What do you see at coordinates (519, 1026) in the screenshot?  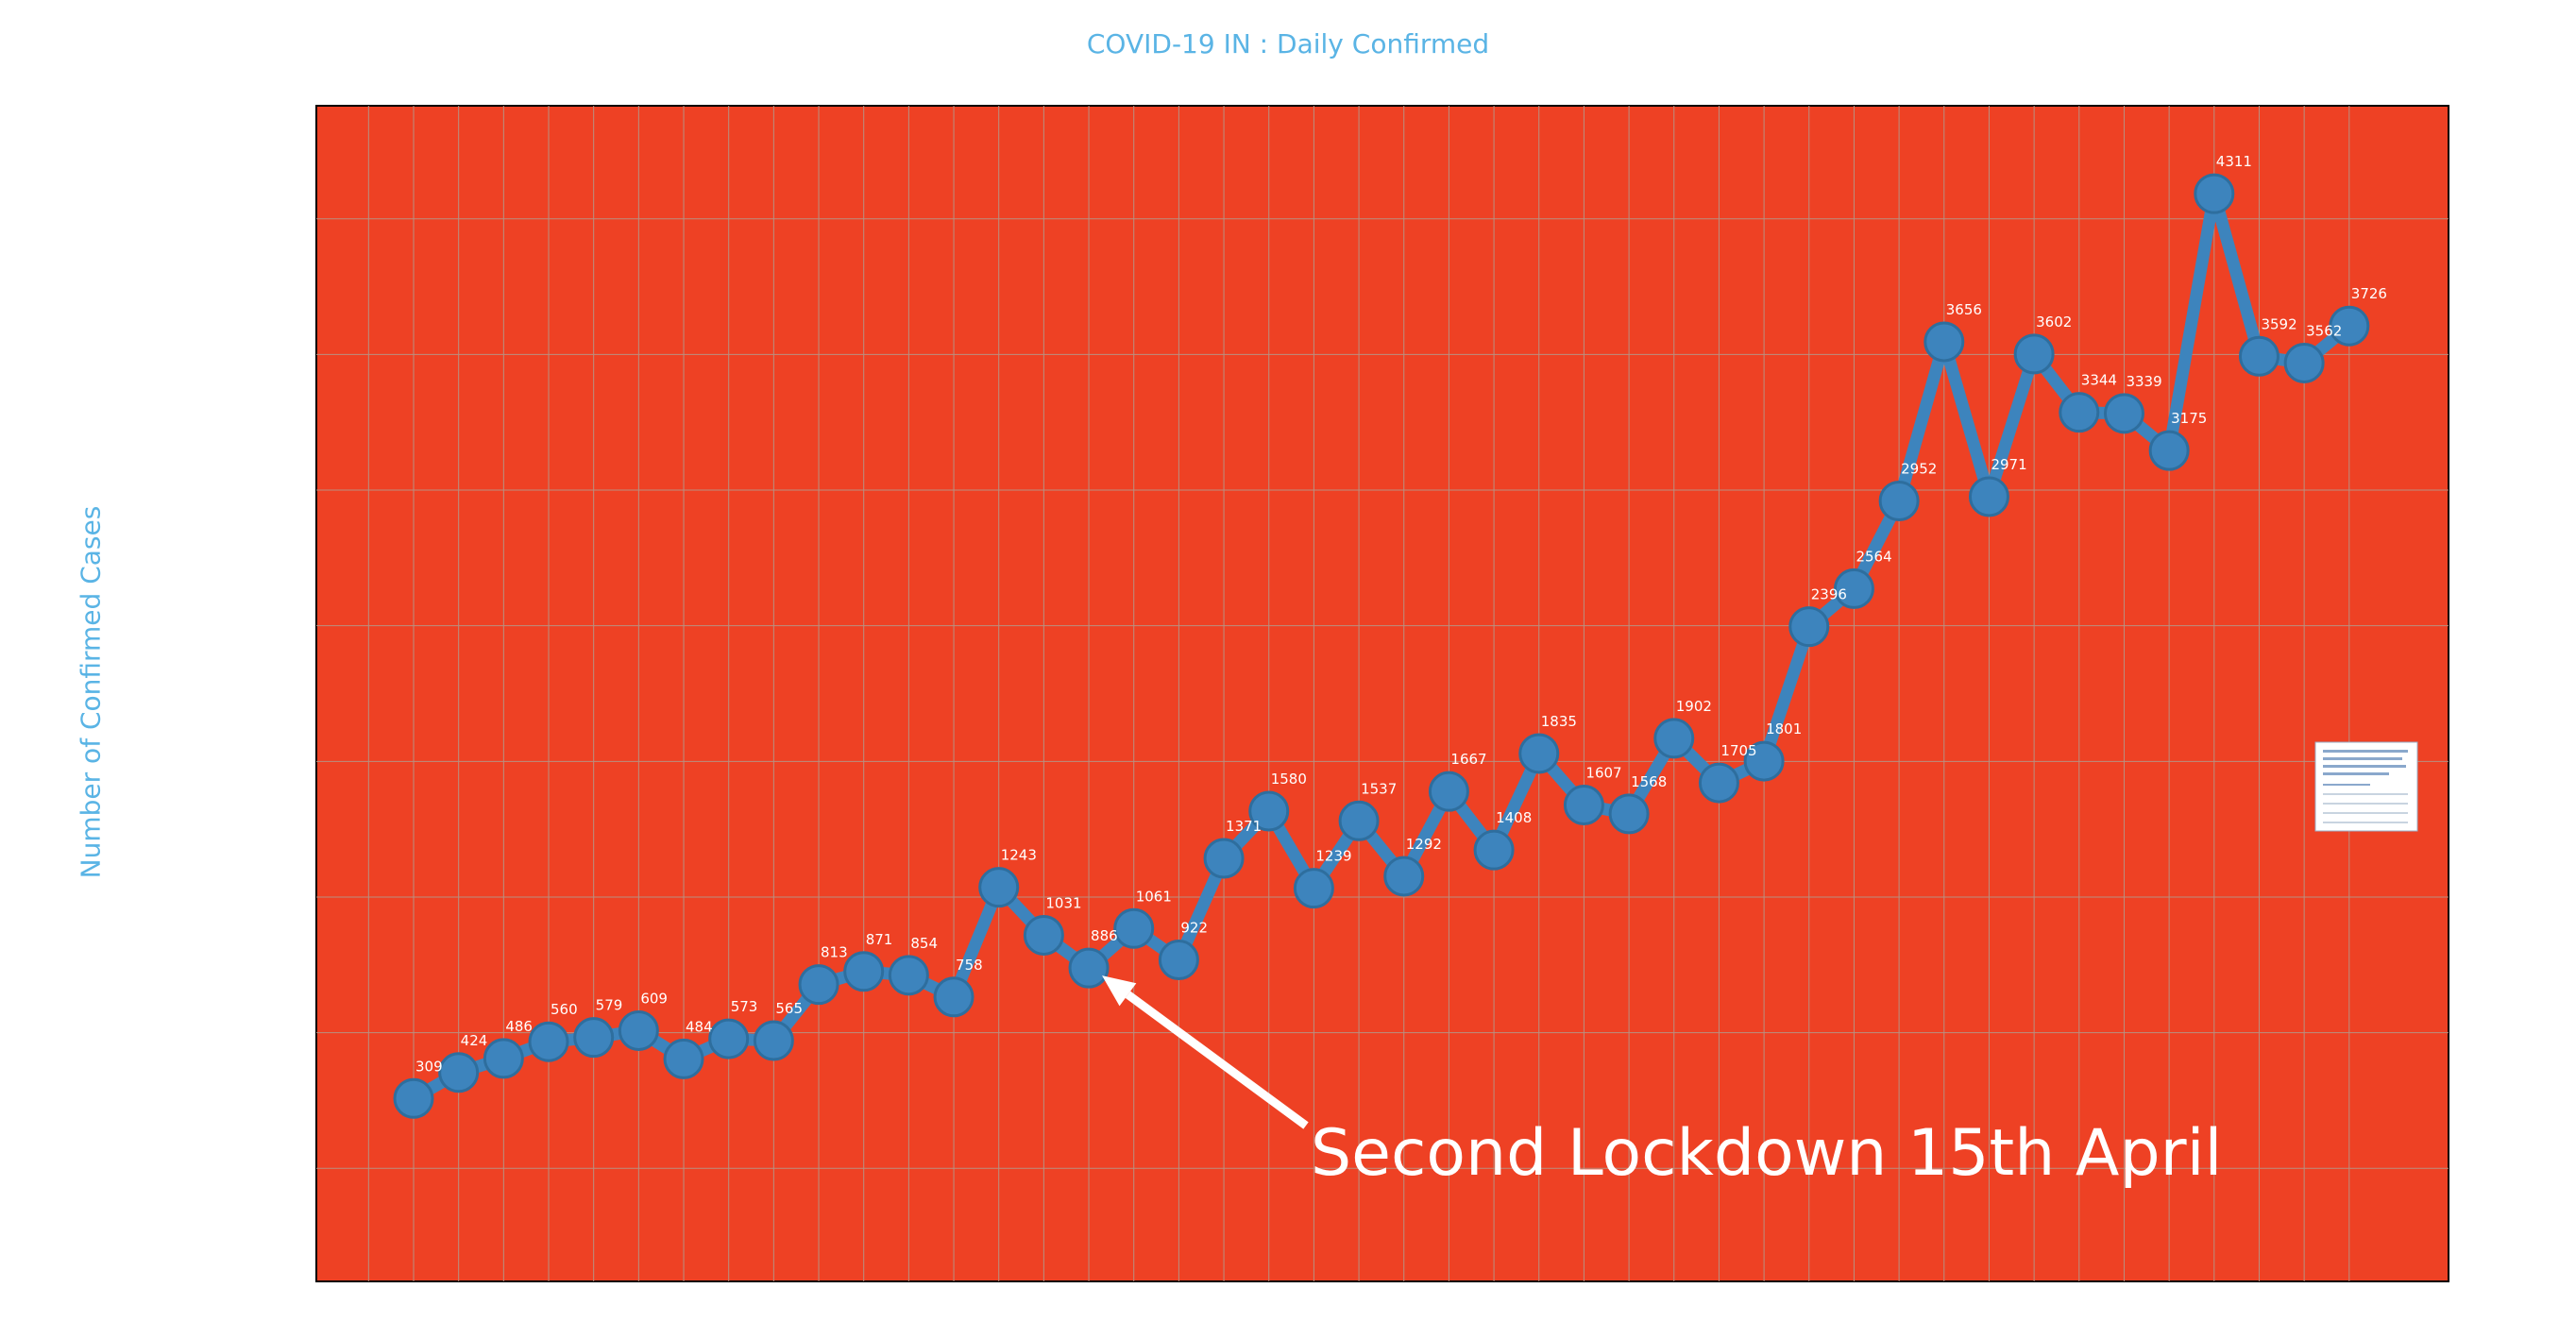 I see `data-label: 486` at bounding box center [519, 1026].